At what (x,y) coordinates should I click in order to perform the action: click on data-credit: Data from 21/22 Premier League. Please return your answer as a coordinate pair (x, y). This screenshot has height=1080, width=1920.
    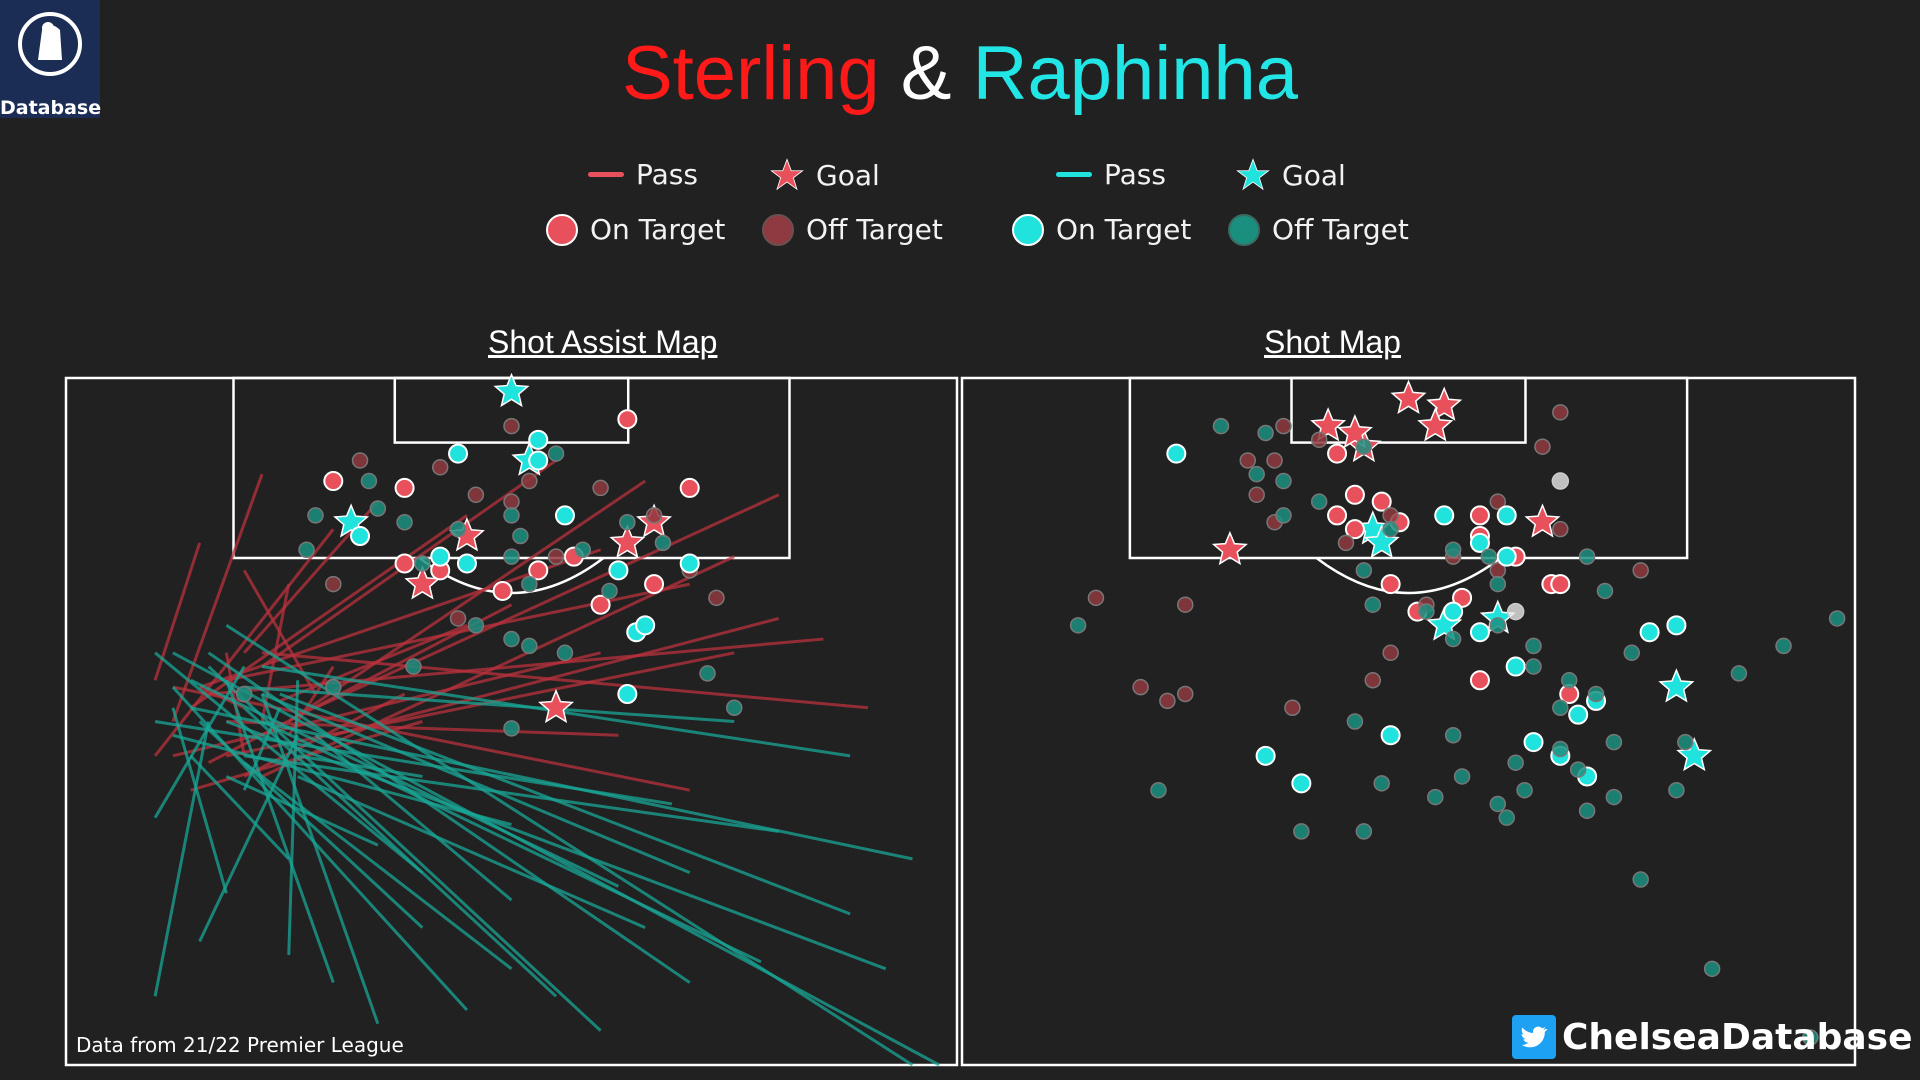
    Looking at the image, I should click on (240, 1045).